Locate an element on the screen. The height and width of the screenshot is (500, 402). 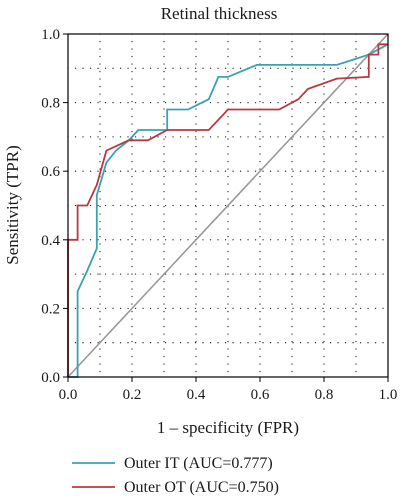
x-tick-label: 0.0 is located at coordinates (68, 395).